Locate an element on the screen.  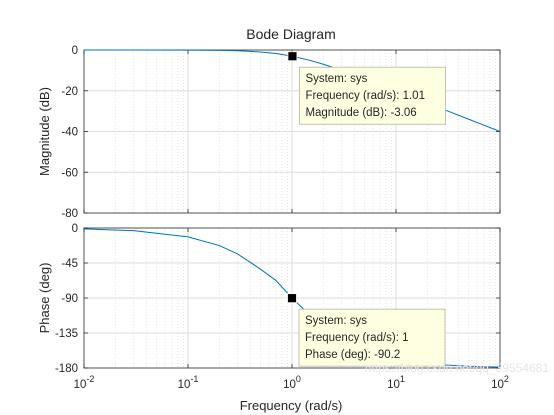
x-axis-label: Frequency (rad/s) is located at coordinates (291, 405).